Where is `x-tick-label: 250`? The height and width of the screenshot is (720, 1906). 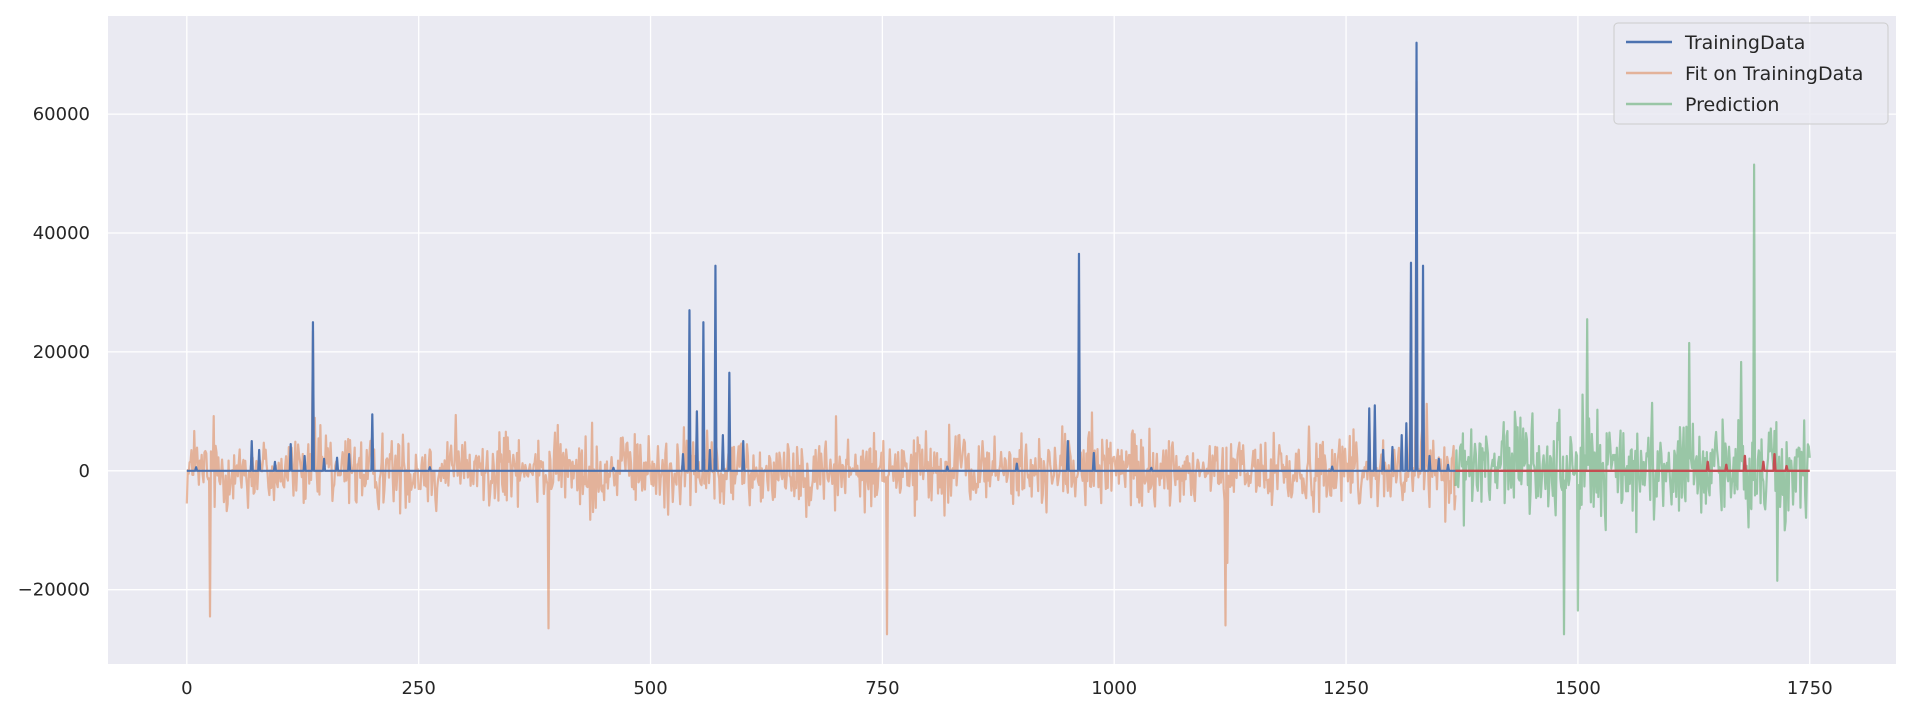
x-tick-label: 250 is located at coordinates (418, 688).